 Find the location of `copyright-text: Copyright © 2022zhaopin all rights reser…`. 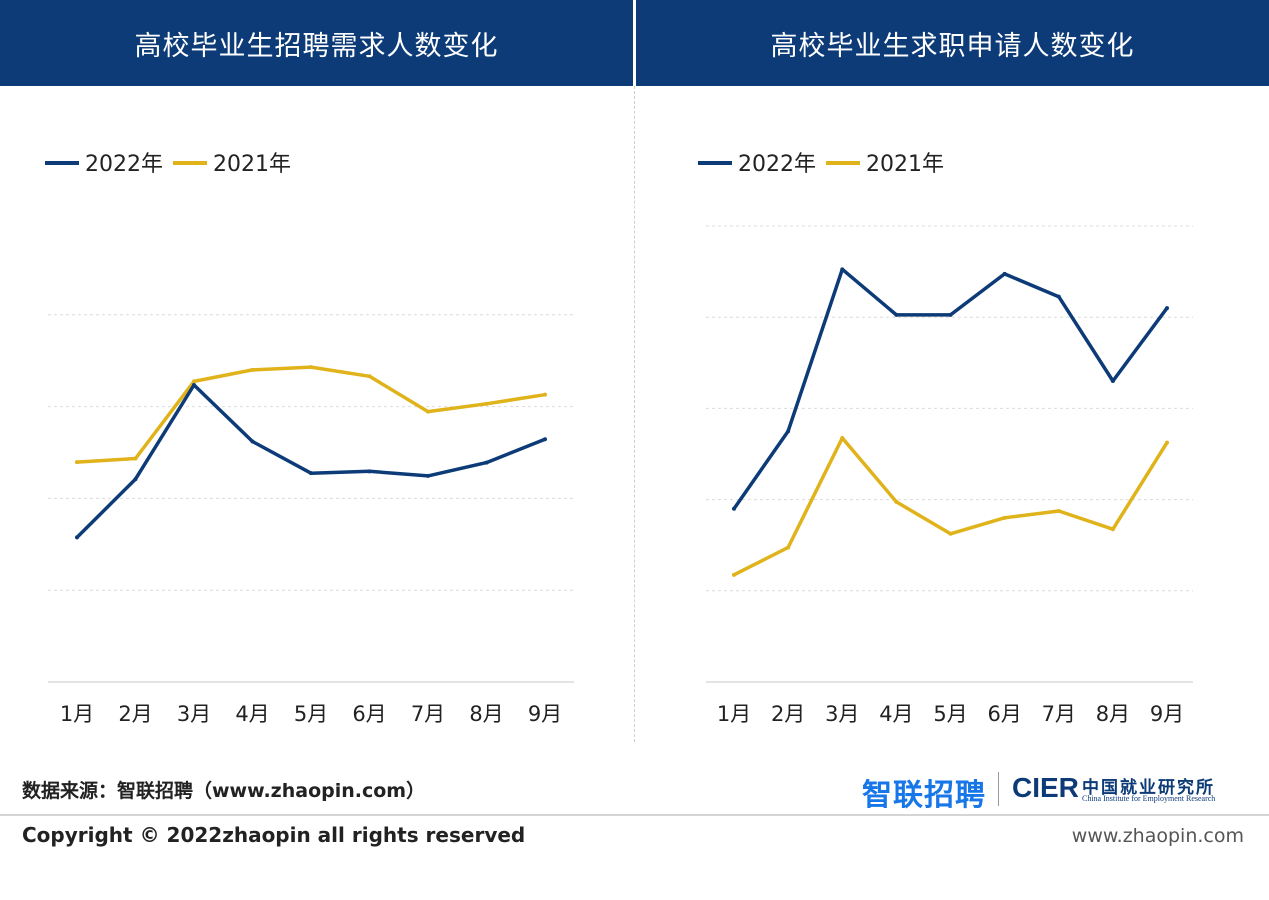

copyright-text: Copyright © 2022zhaopin all rights reser… is located at coordinates (274, 835).